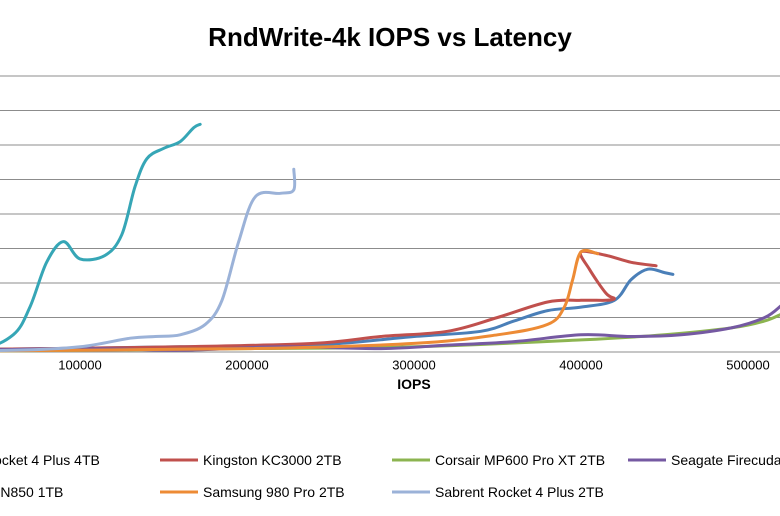 Image resolution: width=780 pixels, height=516 pixels. I want to click on x-tick-label: 500000, so click(747, 365).